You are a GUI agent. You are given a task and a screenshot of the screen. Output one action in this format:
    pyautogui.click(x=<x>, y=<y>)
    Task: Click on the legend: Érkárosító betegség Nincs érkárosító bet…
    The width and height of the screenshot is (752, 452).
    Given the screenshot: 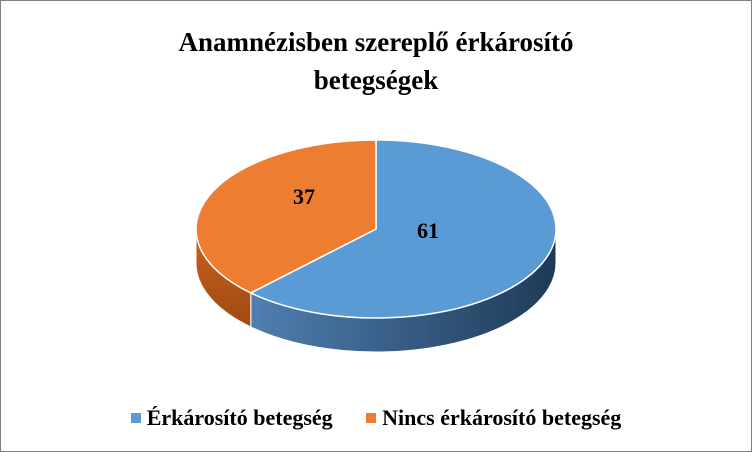 What is the action you would take?
    pyautogui.click(x=376, y=417)
    